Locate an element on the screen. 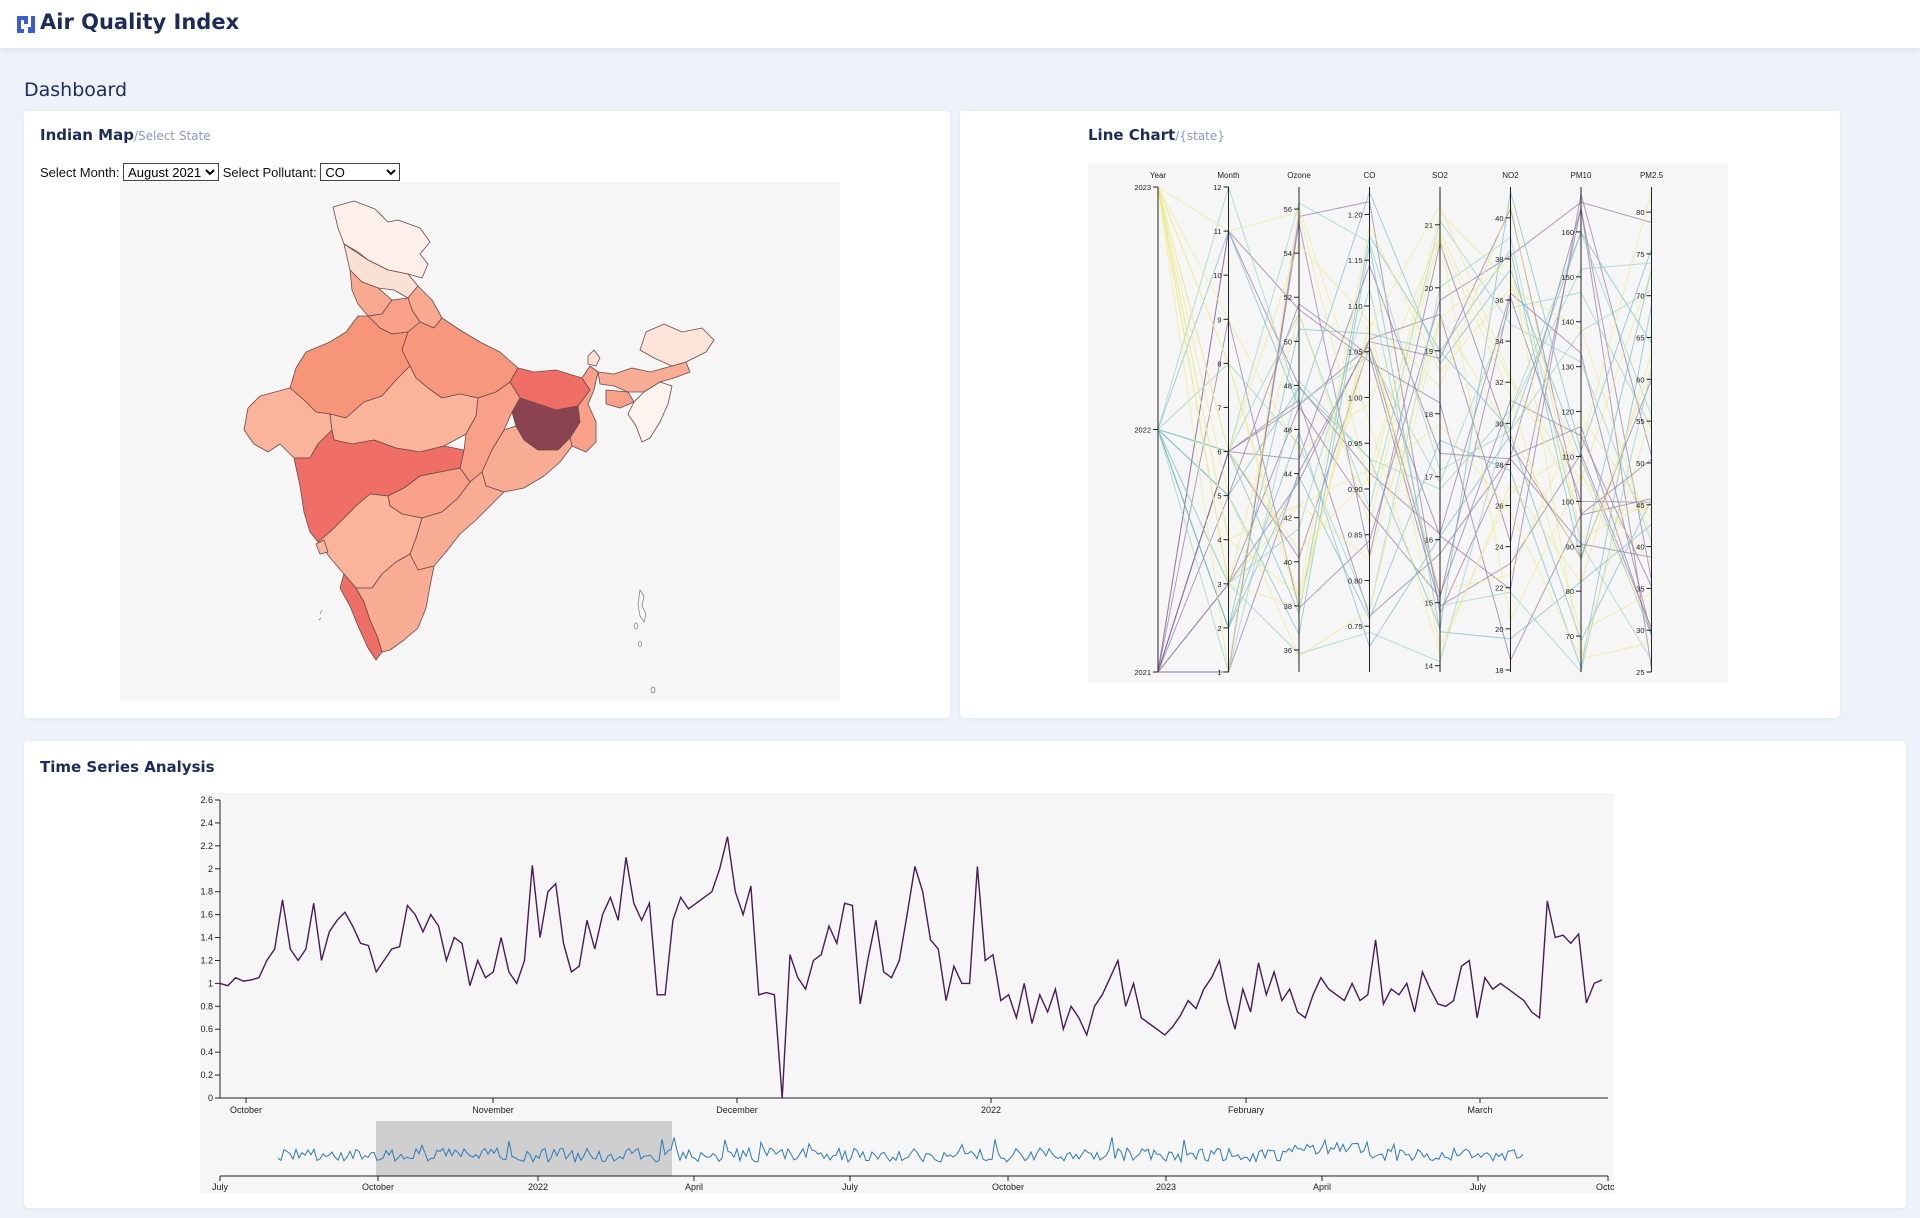 The image size is (1920, 1218). month-label: Select Month: is located at coordinates (80, 172).